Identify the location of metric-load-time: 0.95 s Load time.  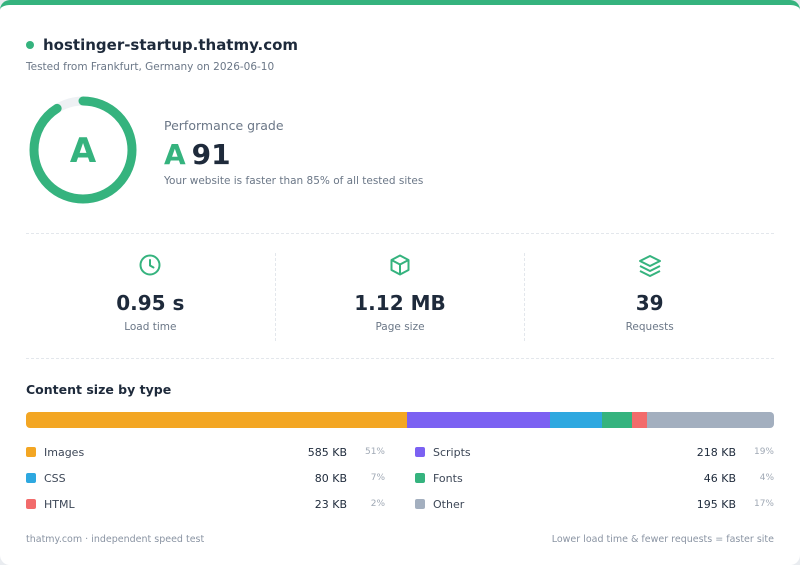
(150, 297).